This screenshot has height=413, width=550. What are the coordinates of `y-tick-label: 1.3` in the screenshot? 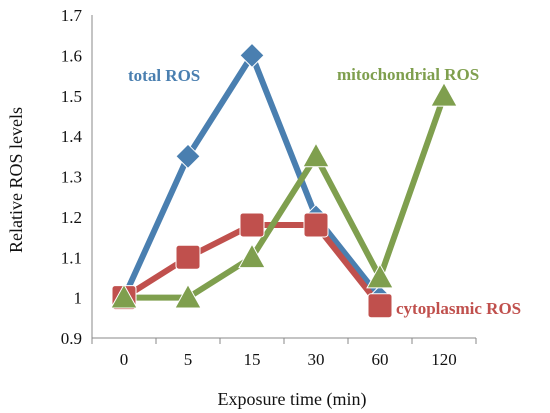 It's located at (71, 177).